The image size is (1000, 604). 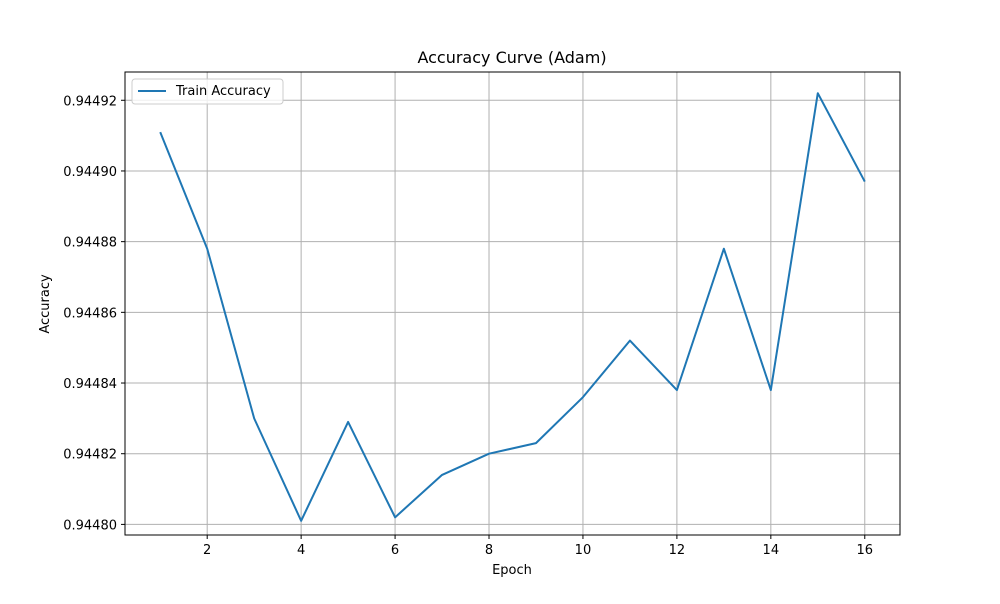 What do you see at coordinates (301, 550) in the screenshot?
I see `x-tick-label: 4` at bounding box center [301, 550].